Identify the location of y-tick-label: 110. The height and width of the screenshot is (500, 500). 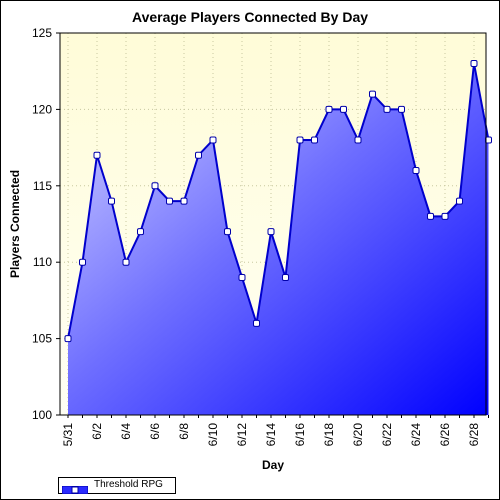
(42, 262).